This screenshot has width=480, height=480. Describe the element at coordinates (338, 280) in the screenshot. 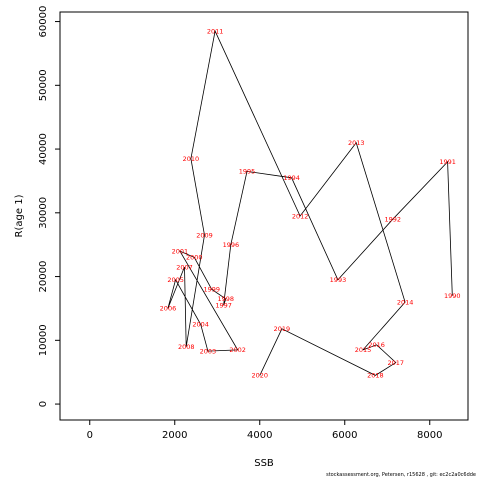

I see `year-label: 1993` at that location.